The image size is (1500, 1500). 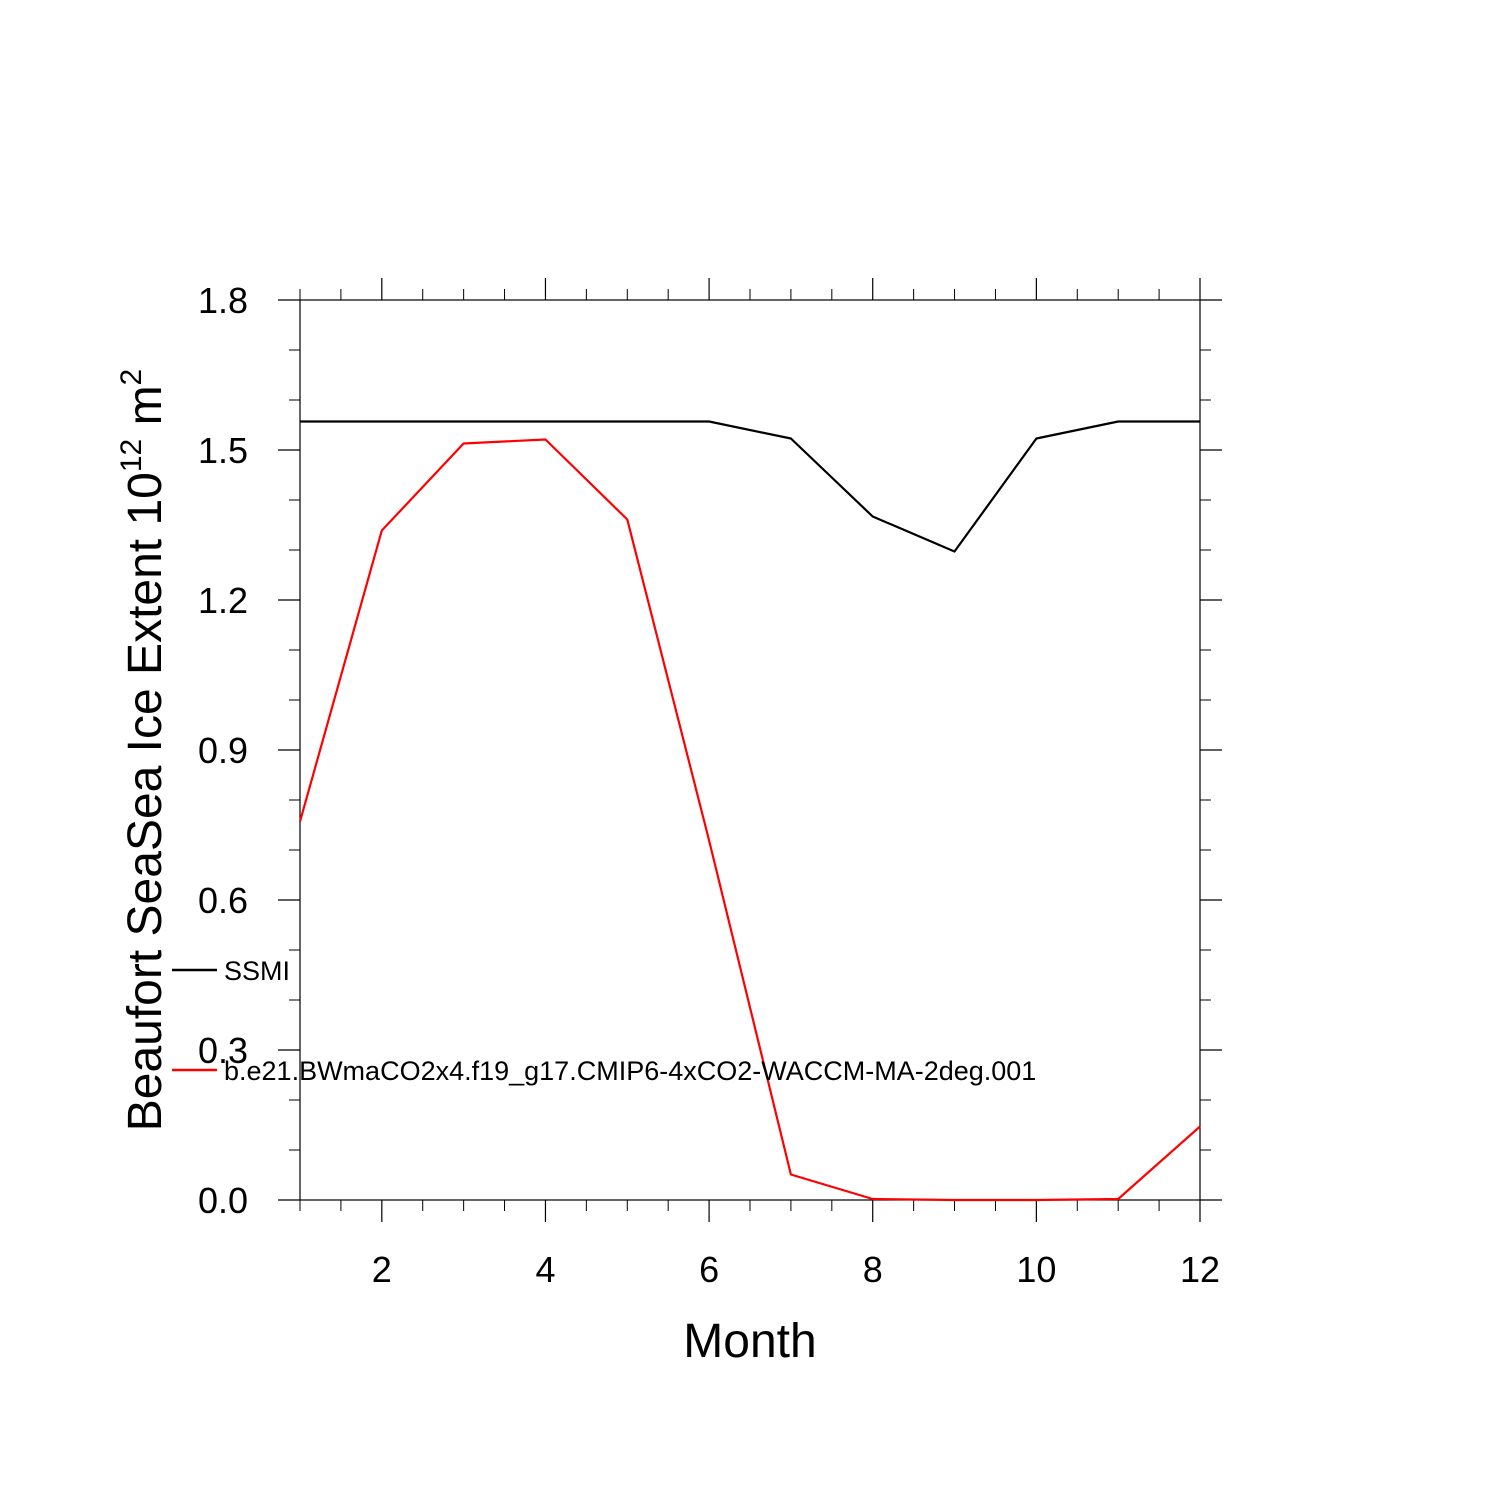 What do you see at coordinates (223, 1200) in the screenshot?
I see `y-tick-label: 0.0` at bounding box center [223, 1200].